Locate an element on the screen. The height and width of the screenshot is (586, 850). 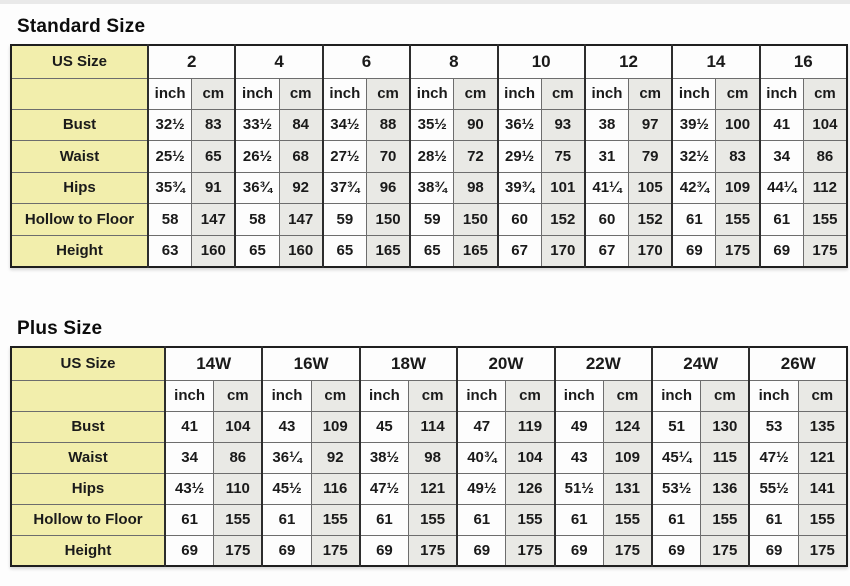
measurement-cell-cm: 136 is located at coordinates (725, 488).